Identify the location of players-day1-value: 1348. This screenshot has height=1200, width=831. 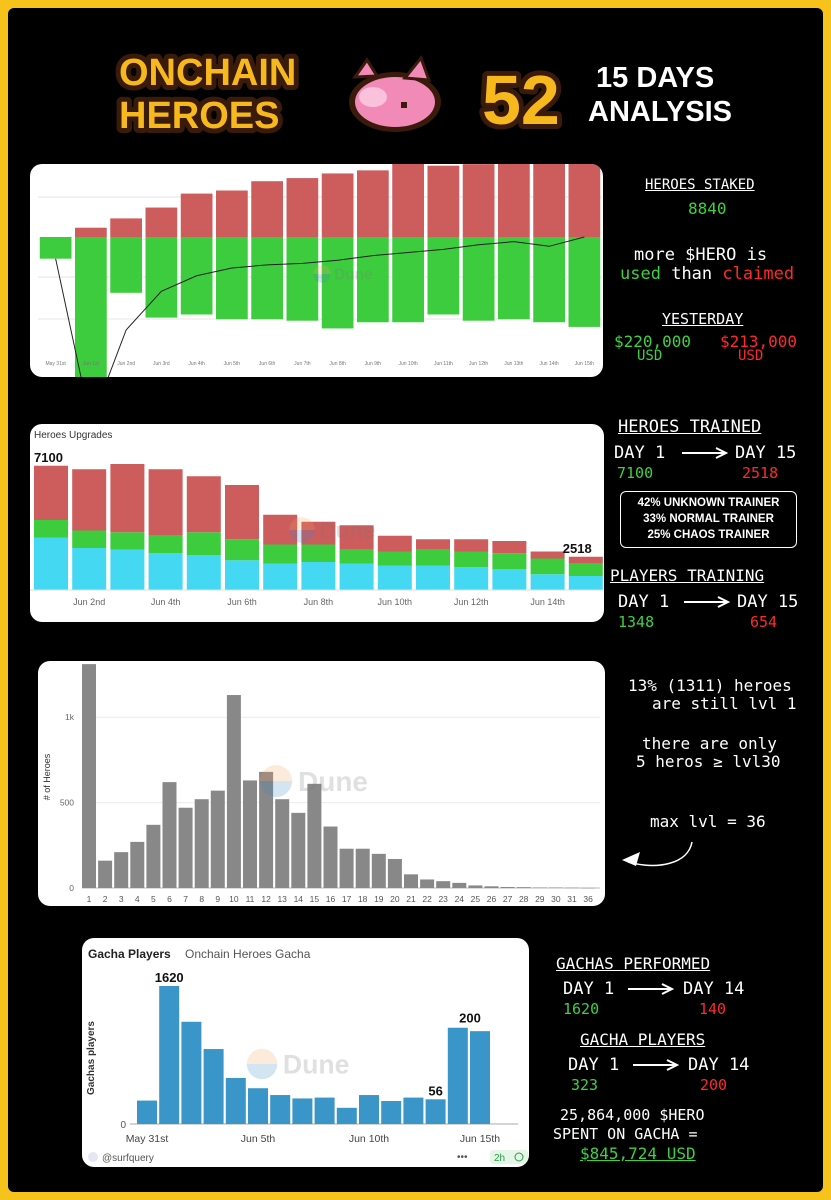
(636, 622).